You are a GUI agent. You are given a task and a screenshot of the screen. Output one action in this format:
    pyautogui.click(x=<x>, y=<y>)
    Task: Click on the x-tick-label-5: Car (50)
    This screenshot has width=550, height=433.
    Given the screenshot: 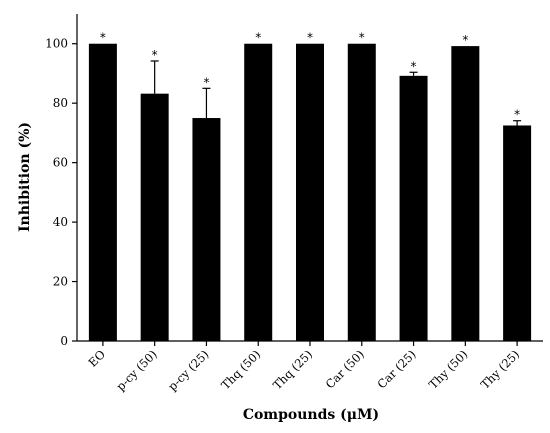 What is the action you would take?
    pyautogui.click(x=345, y=369)
    